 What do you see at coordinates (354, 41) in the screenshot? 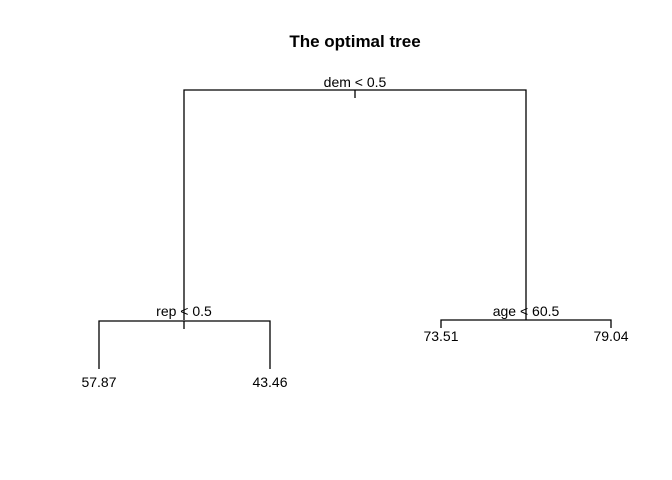
I see `diagram-title: The optimal tree` at bounding box center [354, 41].